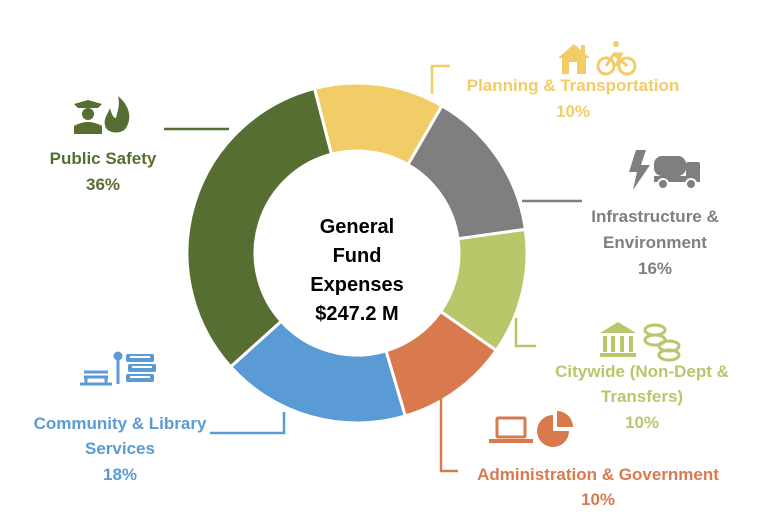  What do you see at coordinates (555, 429) in the screenshot?
I see `pie-chart-icon` at bounding box center [555, 429].